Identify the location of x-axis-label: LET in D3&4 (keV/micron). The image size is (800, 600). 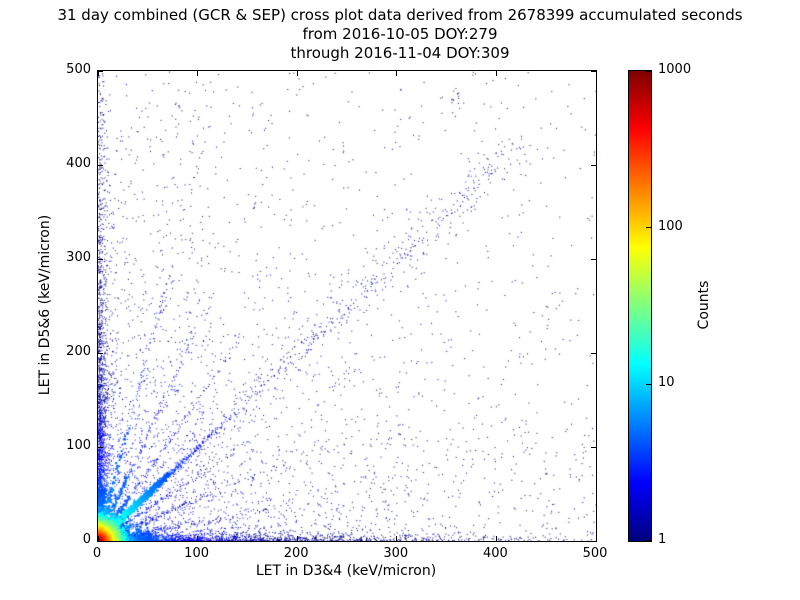
(346, 571).